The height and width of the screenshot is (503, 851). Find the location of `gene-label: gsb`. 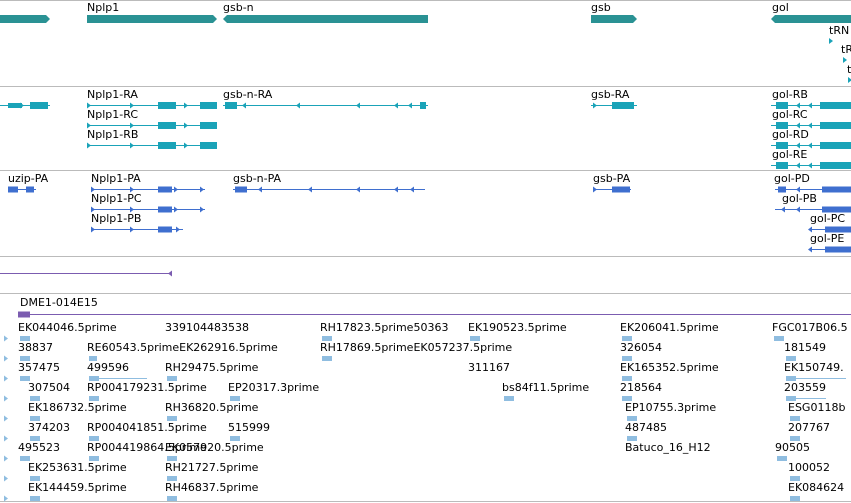

gene-label: gsb is located at coordinates (601, 7).